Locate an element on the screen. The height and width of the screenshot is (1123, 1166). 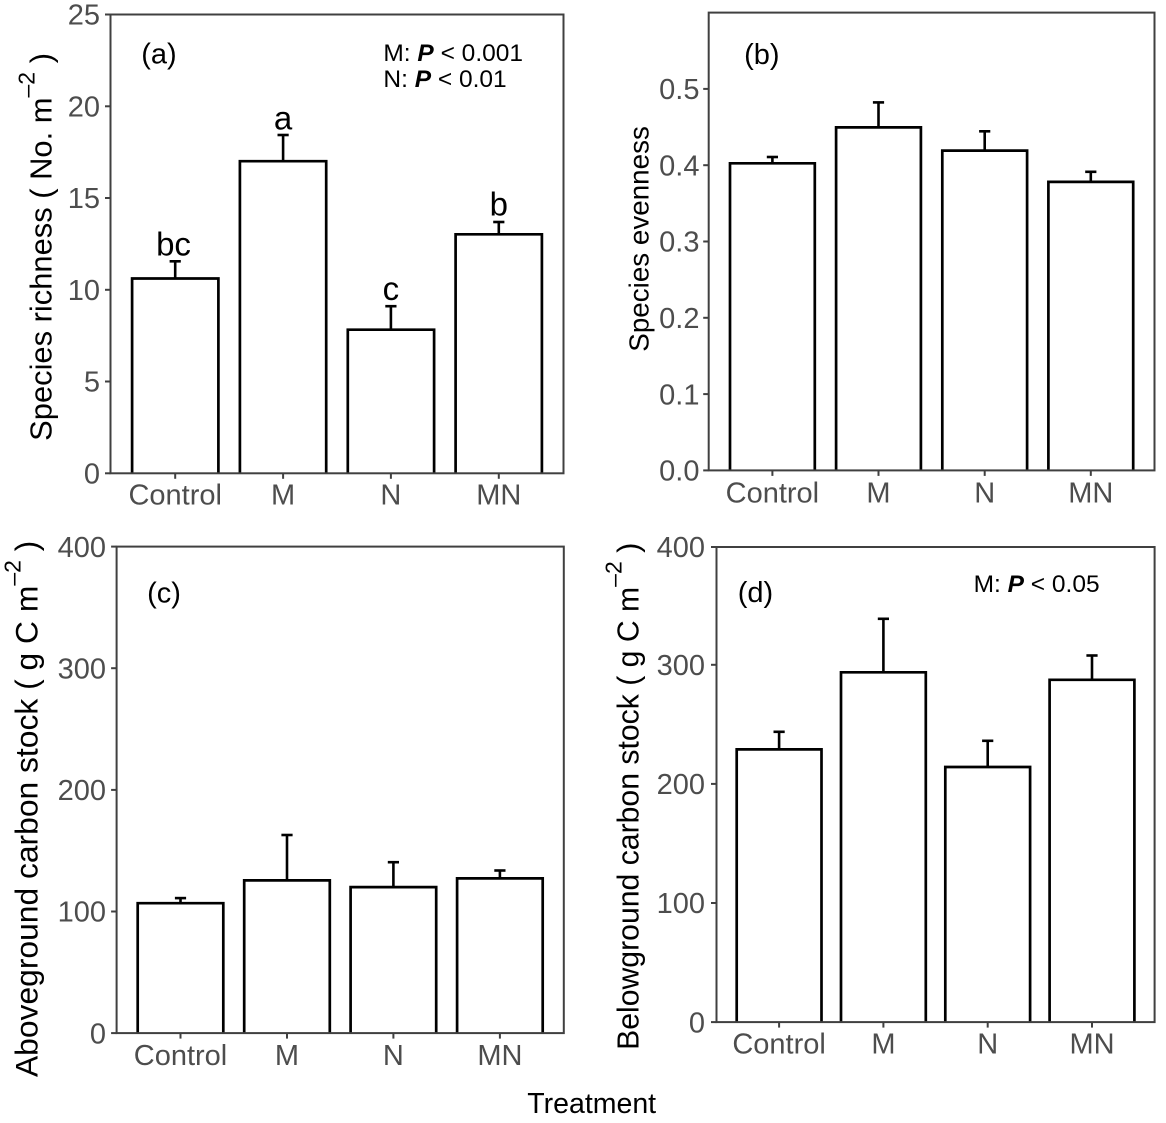
svg-text: M: P < 0.05 is located at coordinates (1037, 584).